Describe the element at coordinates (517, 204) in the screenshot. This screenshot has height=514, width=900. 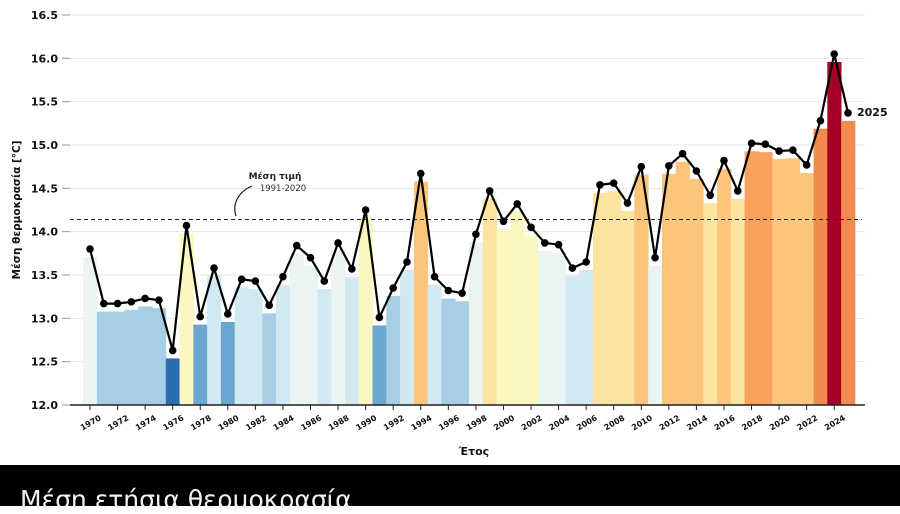
I see `point-2001` at that location.